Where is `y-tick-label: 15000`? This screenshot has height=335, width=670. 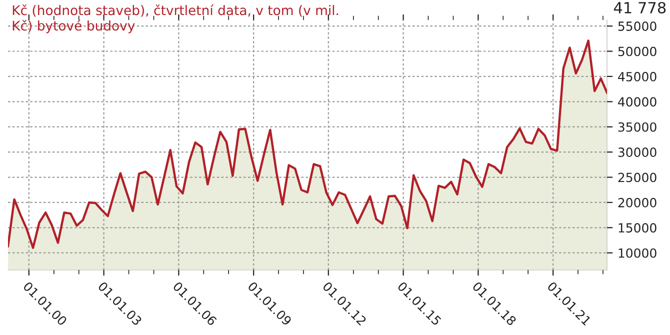 y-tick-label: 15000 is located at coordinates (637, 228).